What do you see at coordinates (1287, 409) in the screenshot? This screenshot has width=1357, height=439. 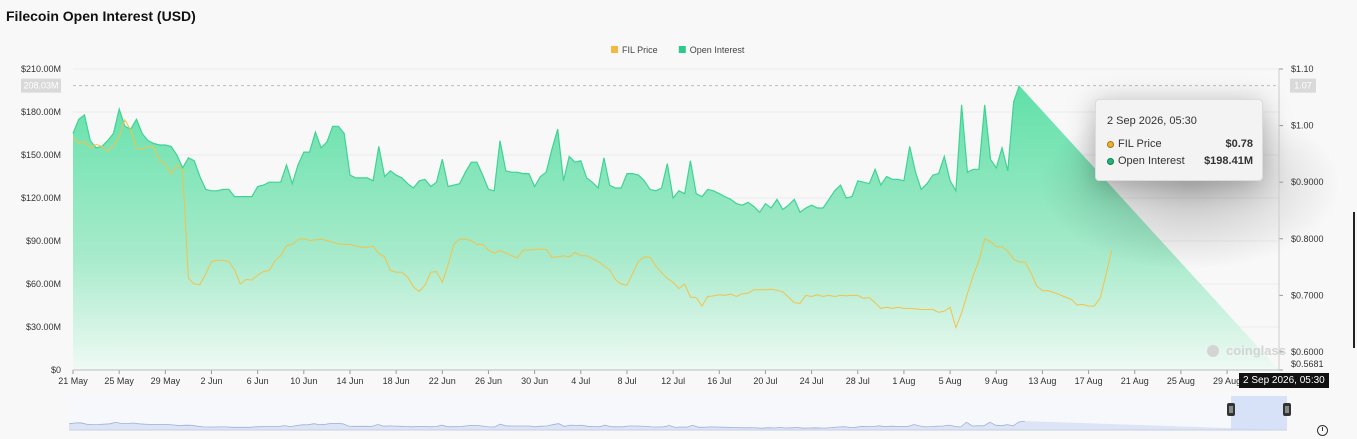 I see `navigator-right-handle` at bounding box center [1287, 409].